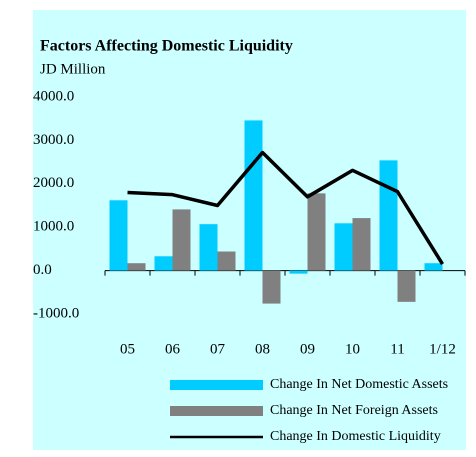 The height and width of the screenshot is (457, 476). Describe the element at coordinates (53, 227) in the screenshot. I see `y-tick-label: 1000.0` at that location.